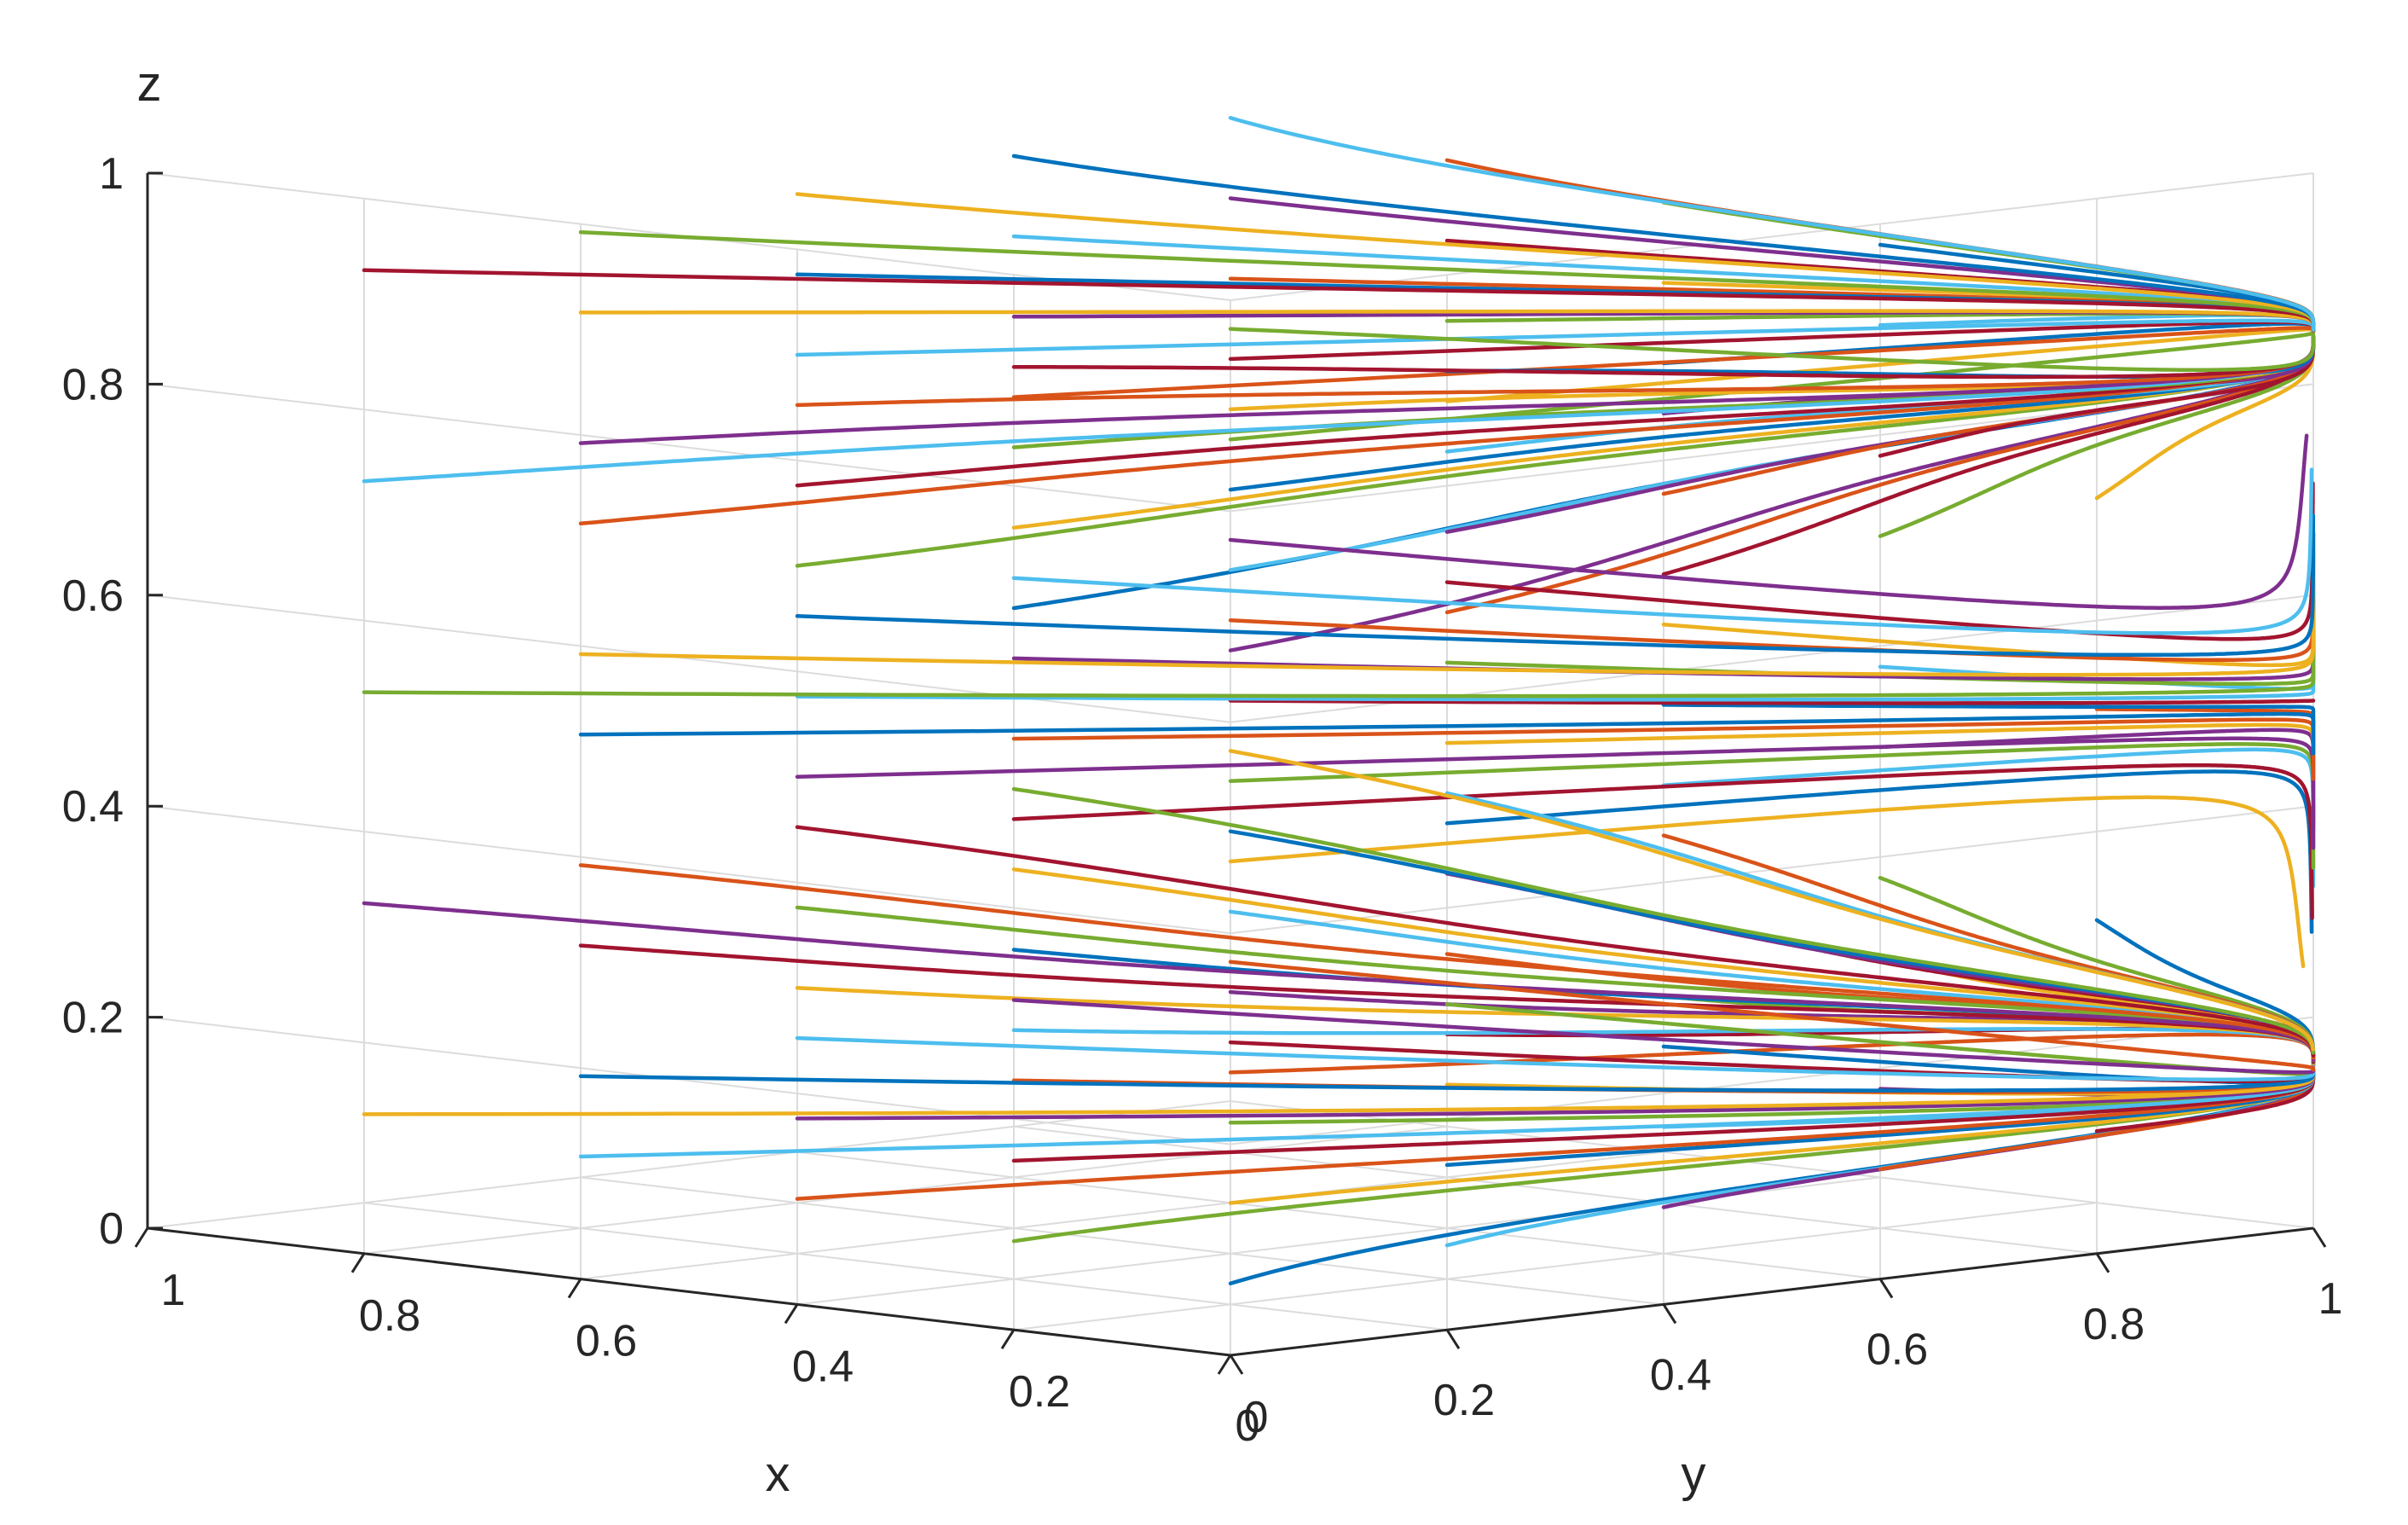 The image size is (2408, 1525). I want to click on z-axis-label: z, so click(149, 84).